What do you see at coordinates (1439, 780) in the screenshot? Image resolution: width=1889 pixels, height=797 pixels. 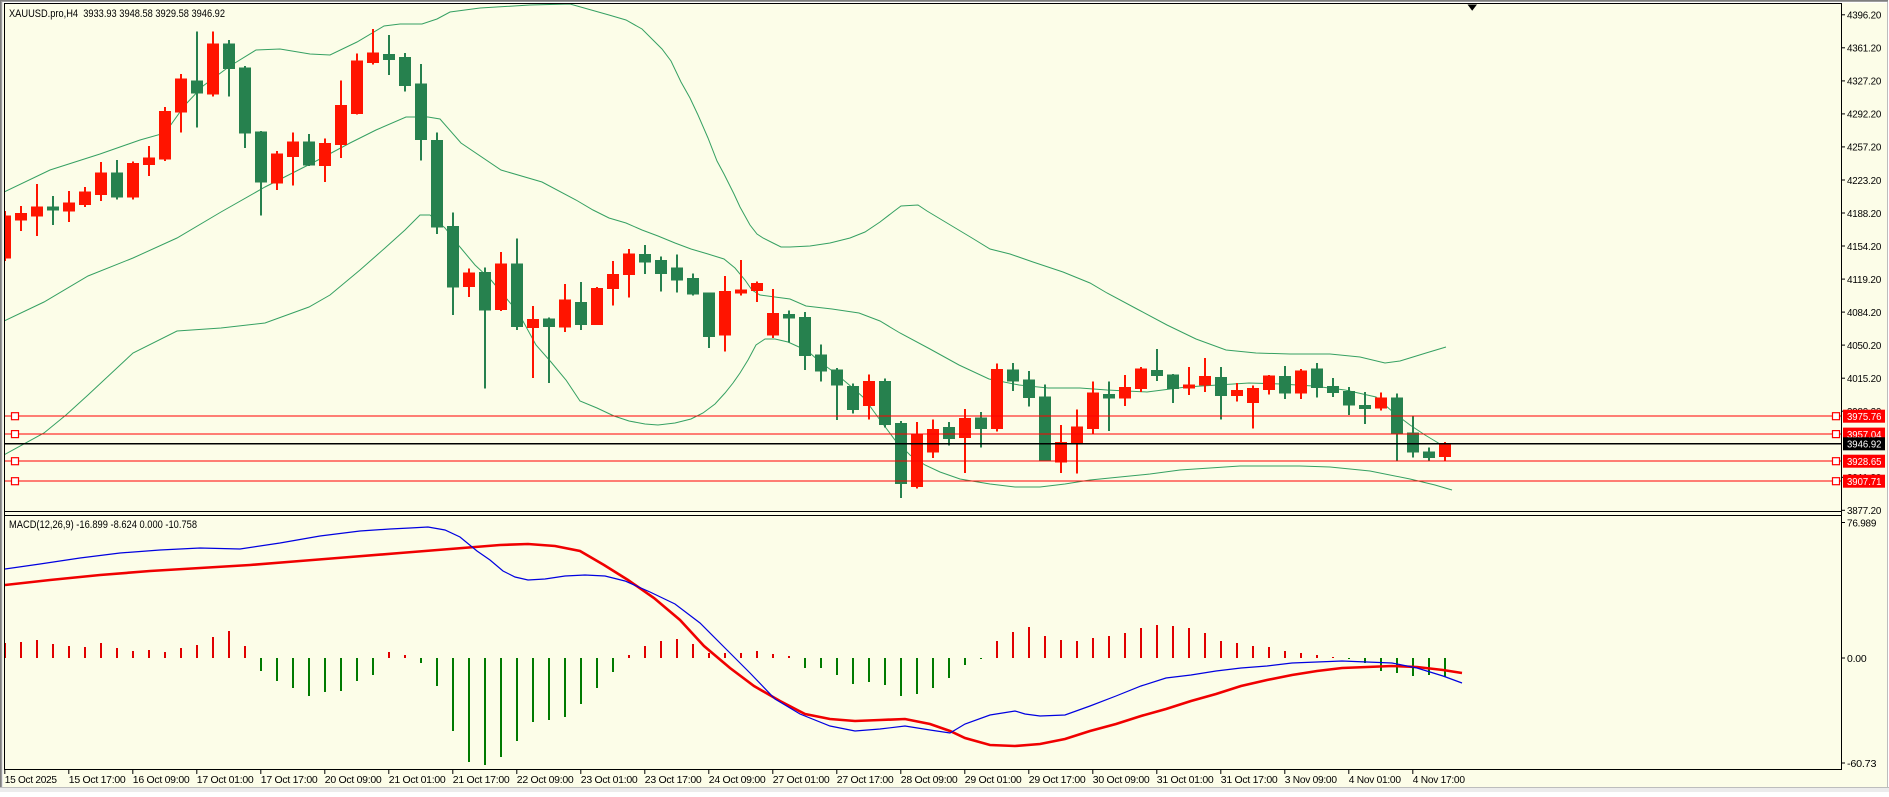 I see `svg-text: 4 Nov 17:00` at bounding box center [1439, 780].